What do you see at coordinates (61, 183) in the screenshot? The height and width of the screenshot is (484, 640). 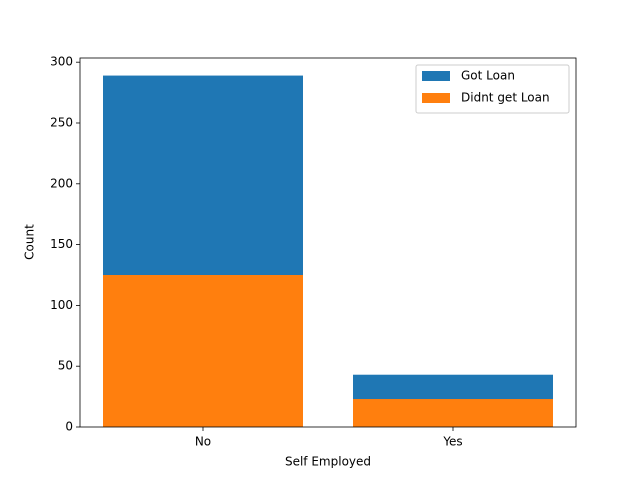 I see `y-tick-label: 200` at bounding box center [61, 183].